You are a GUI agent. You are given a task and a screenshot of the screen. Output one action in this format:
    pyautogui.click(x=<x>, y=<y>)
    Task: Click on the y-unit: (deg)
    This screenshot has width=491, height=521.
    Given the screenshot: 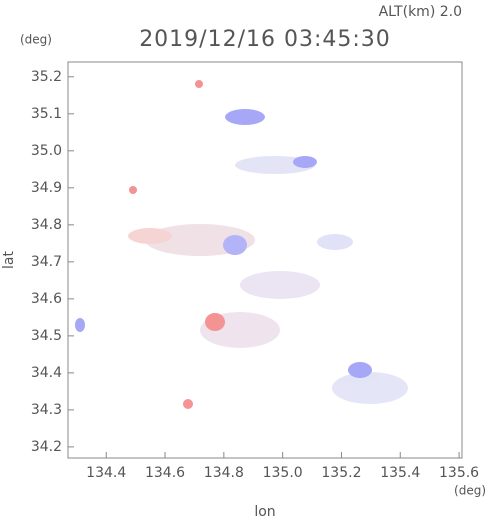 What is the action you would take?
    pyautogui.click(x=36, y=40)
    